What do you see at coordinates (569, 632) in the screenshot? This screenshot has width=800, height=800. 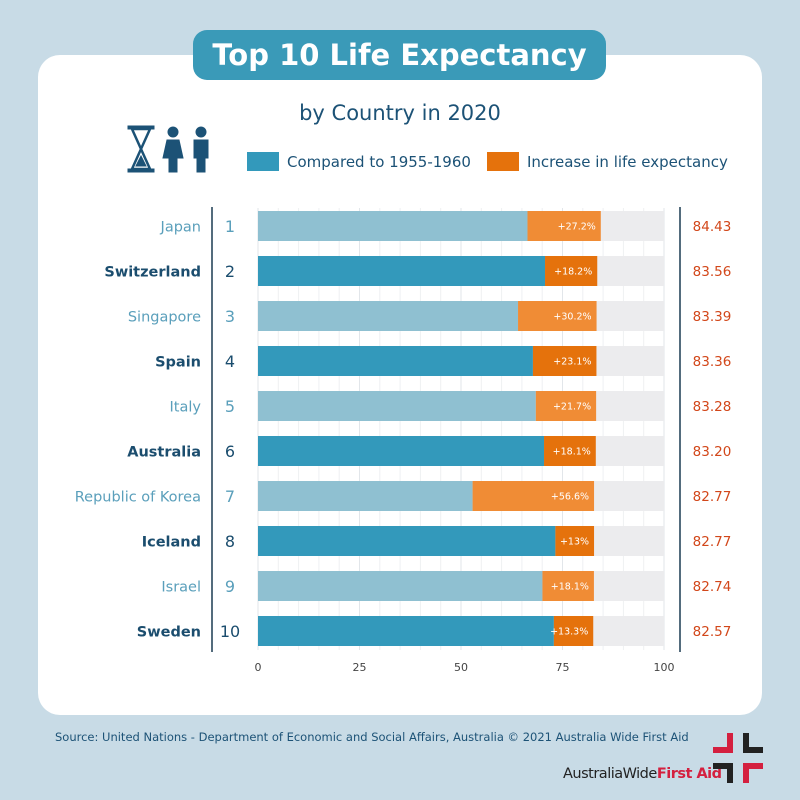 I see `increase-label: +13.3%` at bounding box center [569, 632].